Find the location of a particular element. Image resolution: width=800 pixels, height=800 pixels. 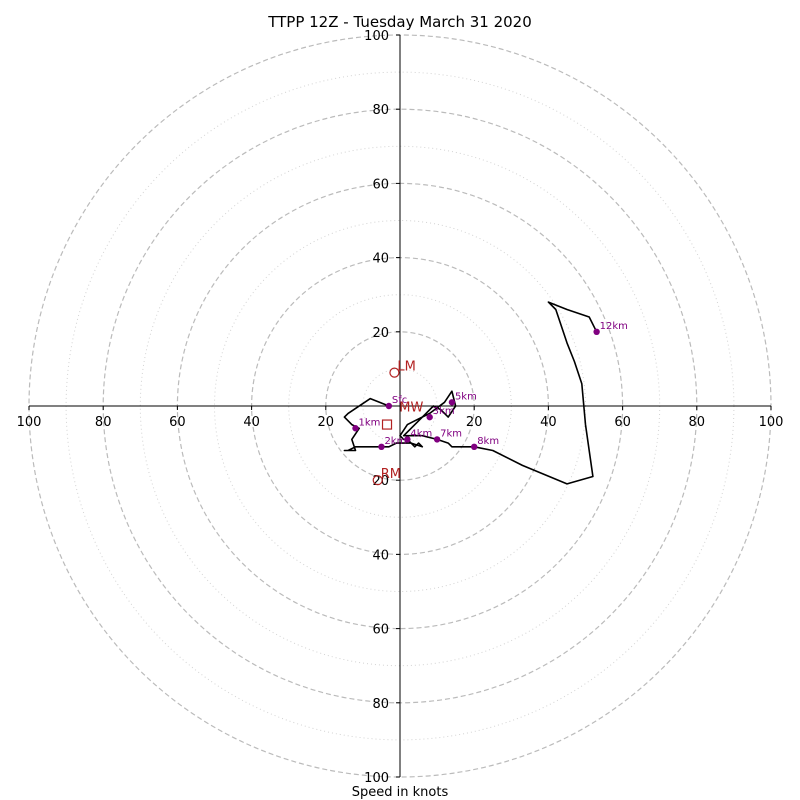

lm-label: LM is located at coordinates (406, 367).